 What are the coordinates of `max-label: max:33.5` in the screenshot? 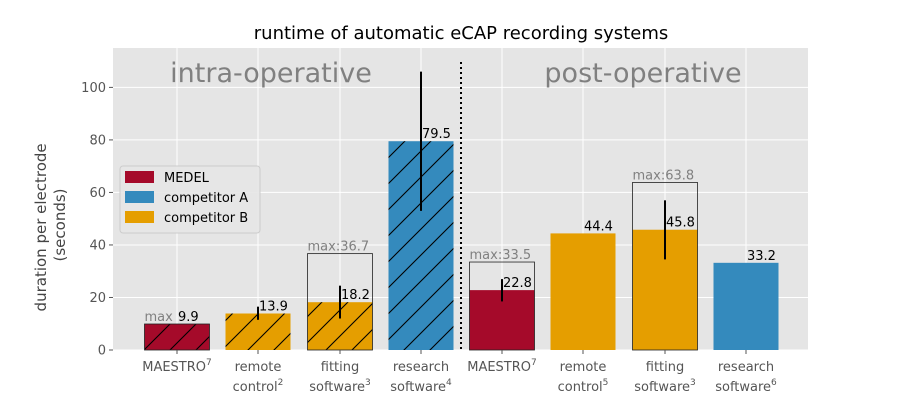 It's located at (501, 255).